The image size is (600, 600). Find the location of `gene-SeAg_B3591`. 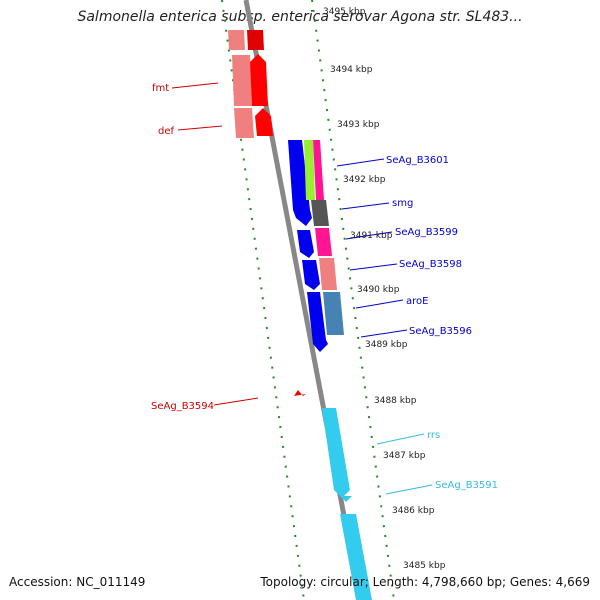

gene-SeAg_B3591 is located at coordinates (346, 499).